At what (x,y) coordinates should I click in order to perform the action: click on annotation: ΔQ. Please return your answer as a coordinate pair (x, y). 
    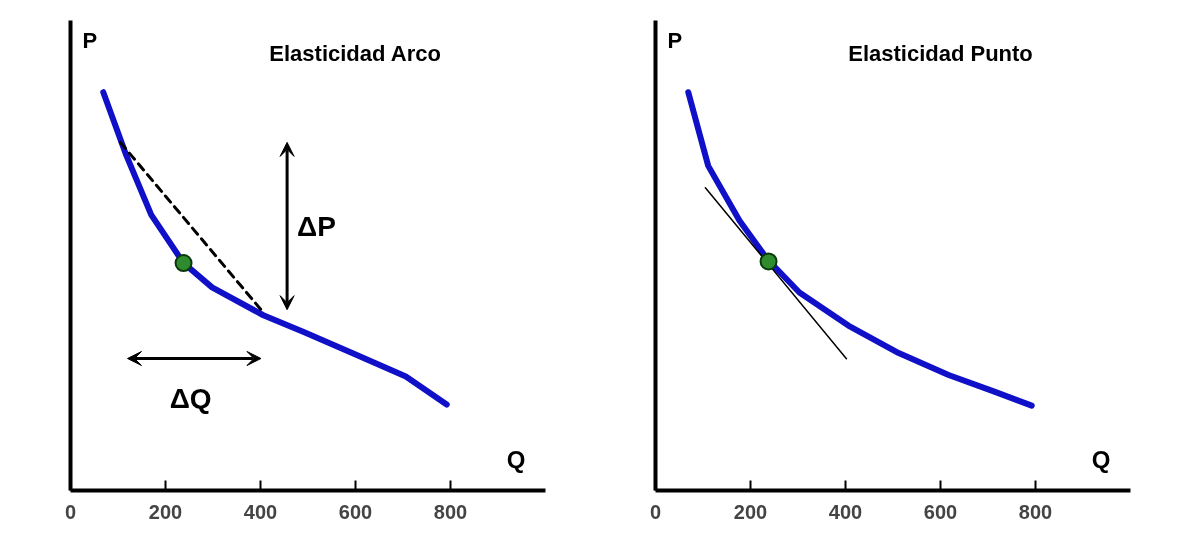
    Looking at the image, I should click on (190, 398).